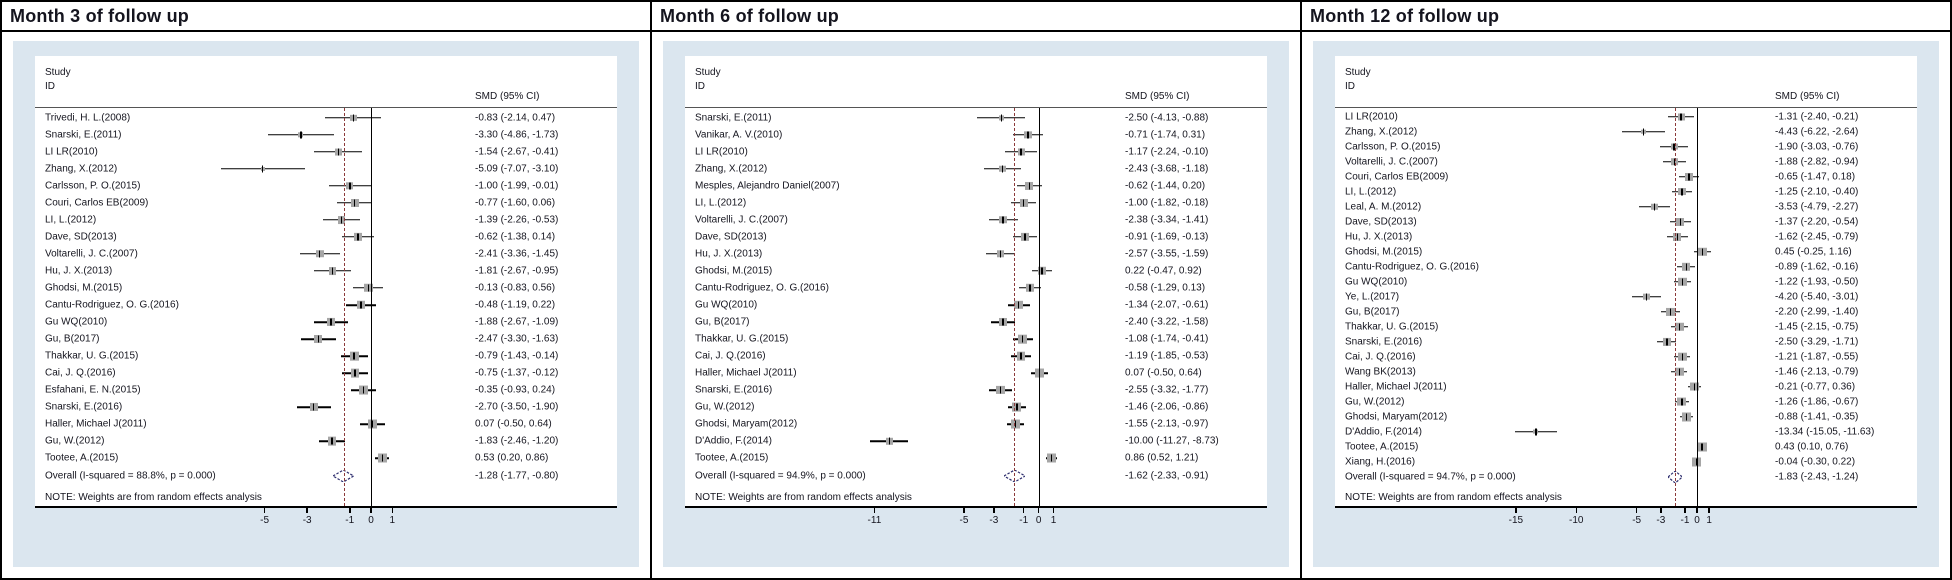 The height and width of the screenshot is (580, 1952). What do you see at coordinates (976, 236) in the screenshot?
I see `study-row: Dave, SD(2013) -0.91 (-1.69, -0.13)` at bounding box center [976, 236].